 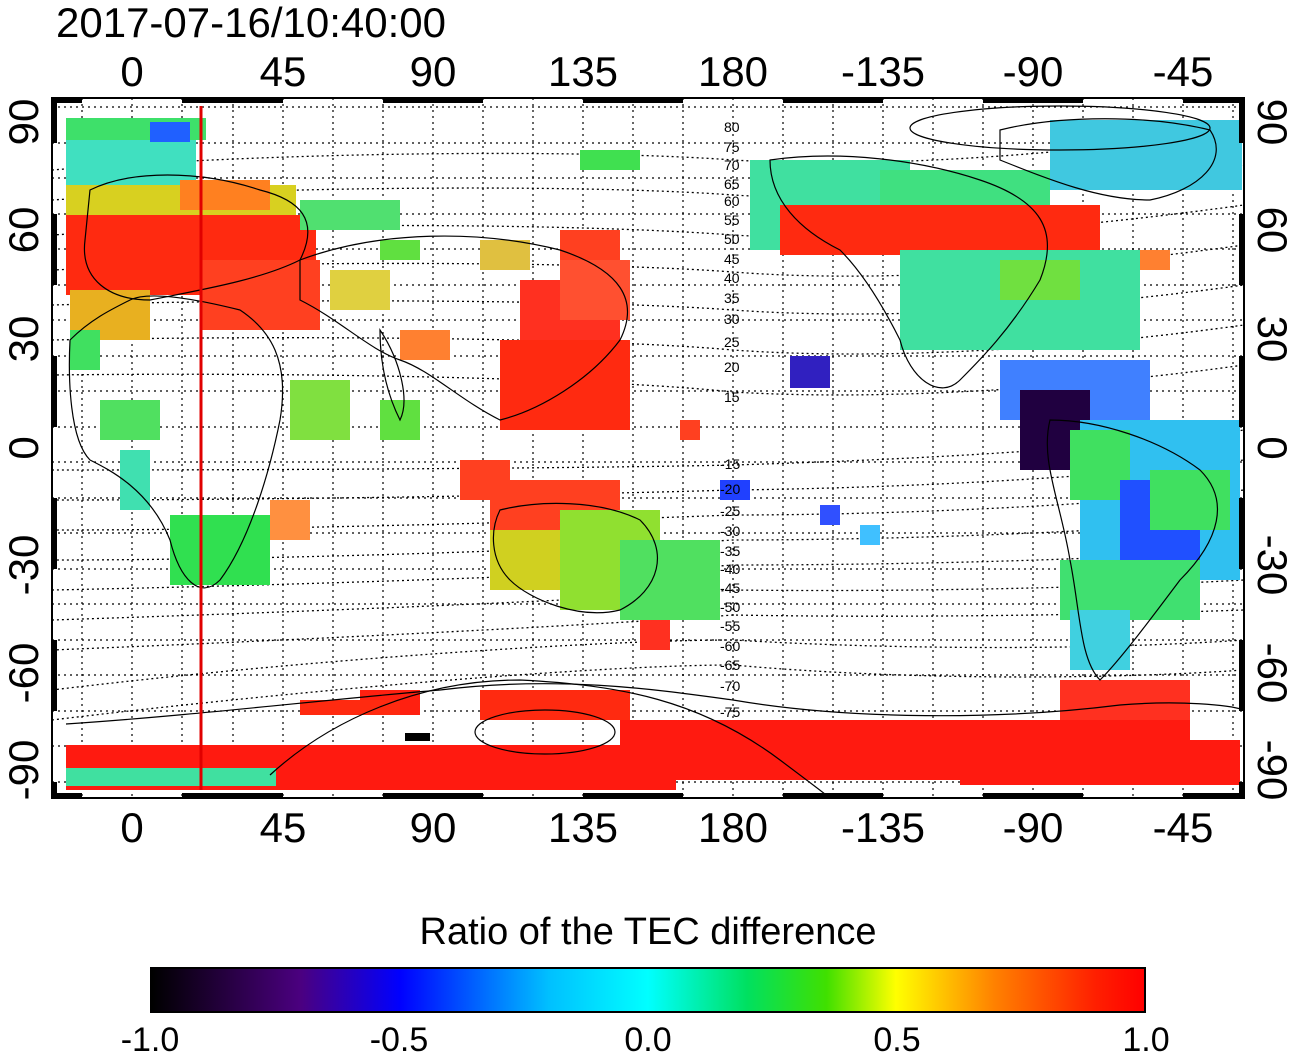 I want to click on mlat-label: 65, so click(x=732, y=184).